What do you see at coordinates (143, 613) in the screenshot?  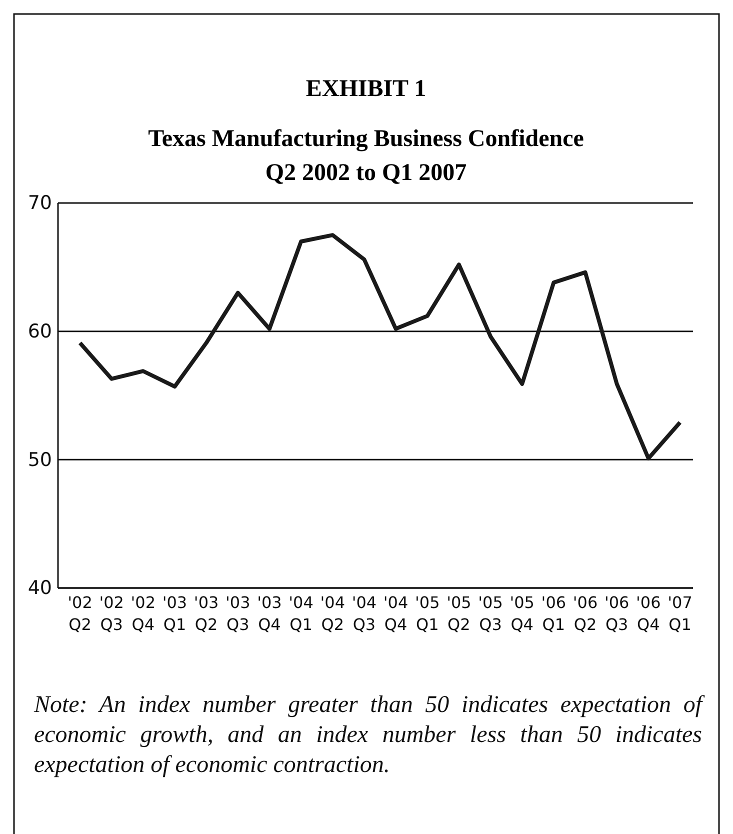 I see `x-tick-label: '02 Q4` at bounding box center [143, 613].